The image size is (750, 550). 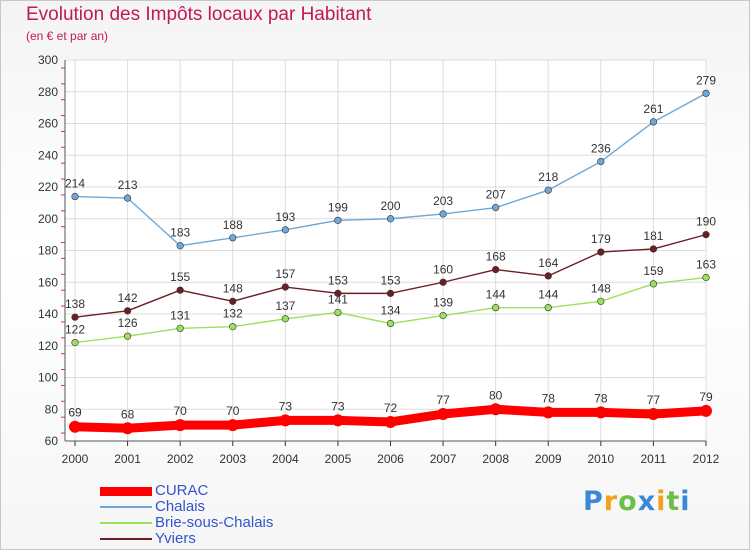 I want to click on data-label: 179, so click(x=601, y=239).